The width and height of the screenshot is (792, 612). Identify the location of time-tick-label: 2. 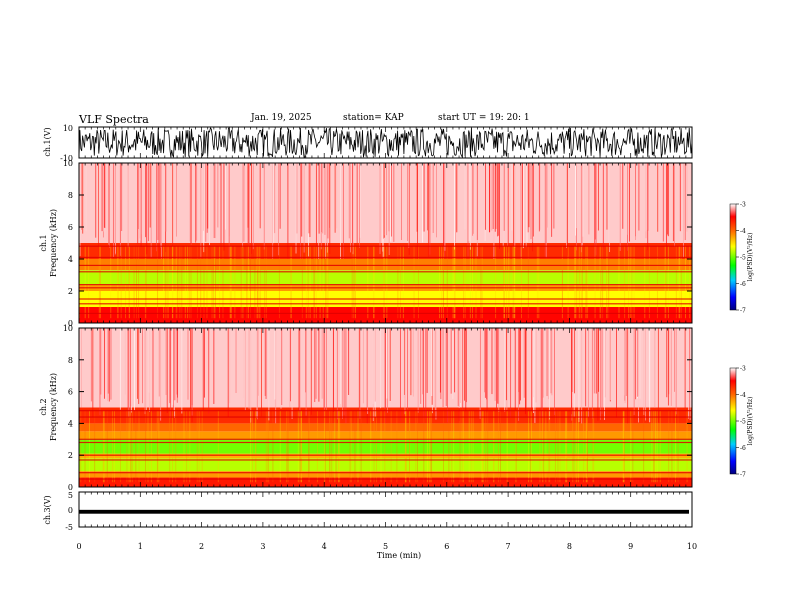
(201, 546).